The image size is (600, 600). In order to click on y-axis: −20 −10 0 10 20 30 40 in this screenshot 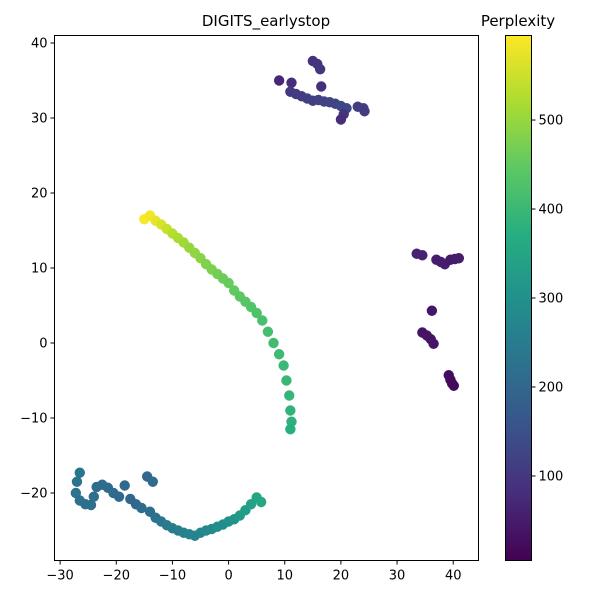, I will do `click(37, 269)`.